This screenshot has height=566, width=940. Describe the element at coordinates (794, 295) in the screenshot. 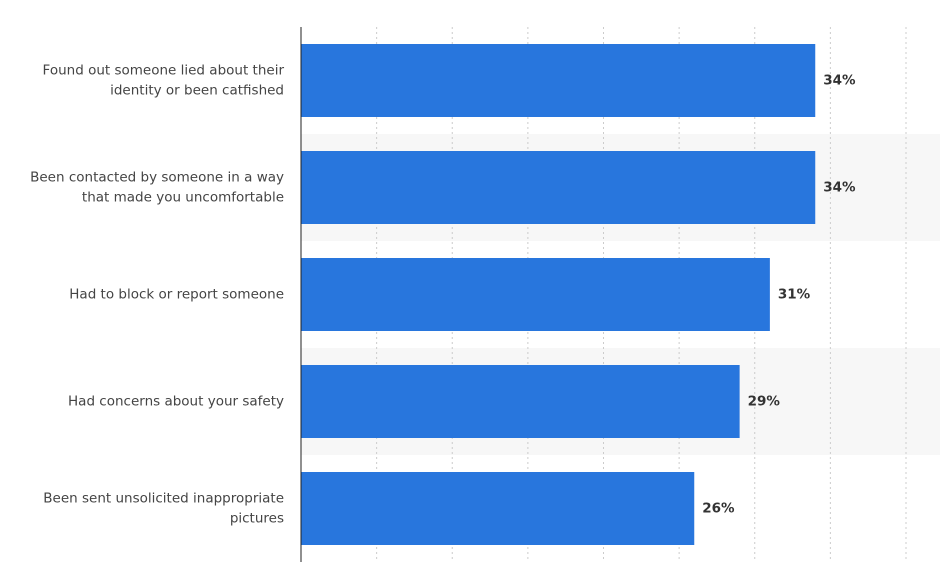

I see `value-label: 31%` at that location.